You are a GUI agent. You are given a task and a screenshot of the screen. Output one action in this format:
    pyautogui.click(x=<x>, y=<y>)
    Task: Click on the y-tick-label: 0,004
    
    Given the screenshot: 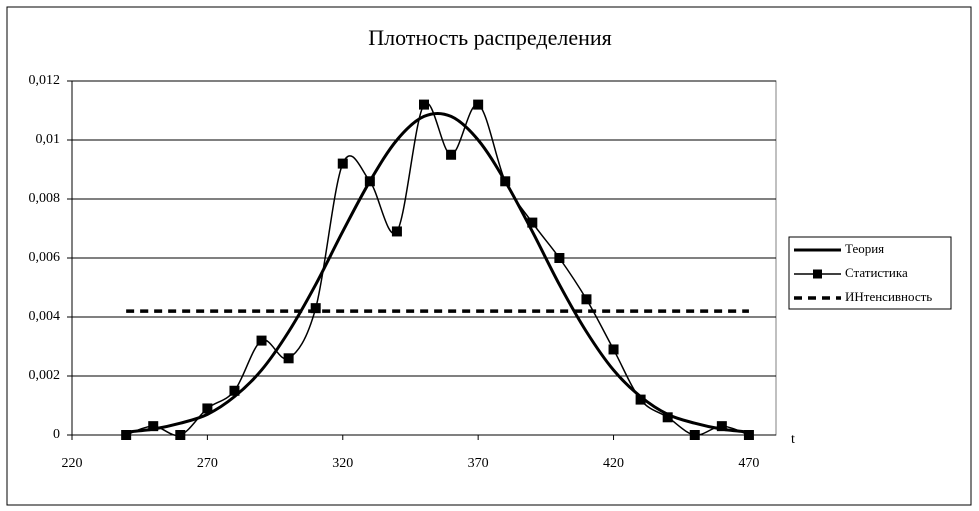 What is the action you would take?
    pyautogui.click(x=45, y=316)
    